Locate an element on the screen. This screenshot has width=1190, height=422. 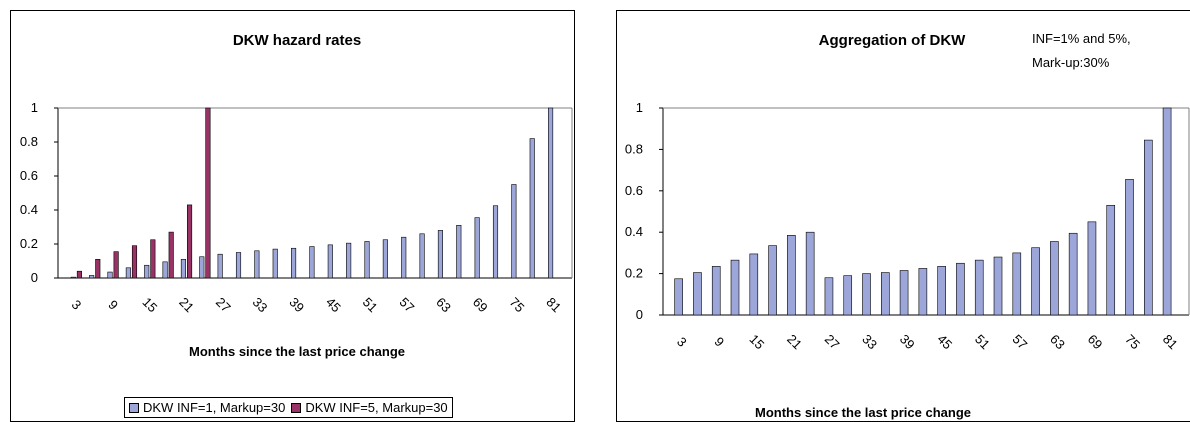
legend-label-inf5: DKW INF=5, Markup=30 is located at coordinates (376, 407).